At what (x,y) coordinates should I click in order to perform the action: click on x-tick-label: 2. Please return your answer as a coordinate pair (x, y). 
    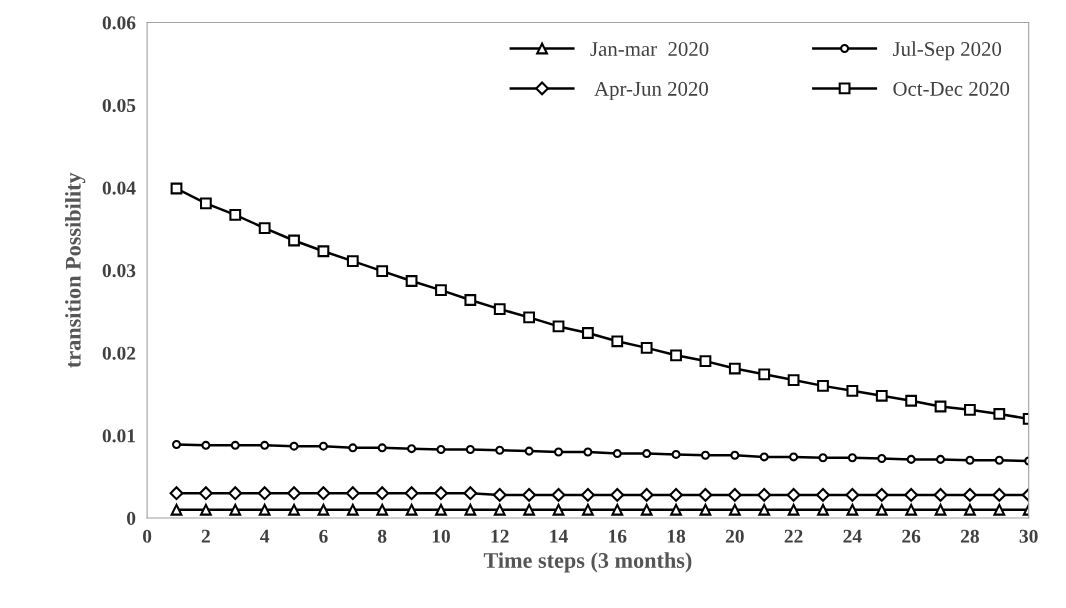
    Looking at the image, I should click on (205, 536).